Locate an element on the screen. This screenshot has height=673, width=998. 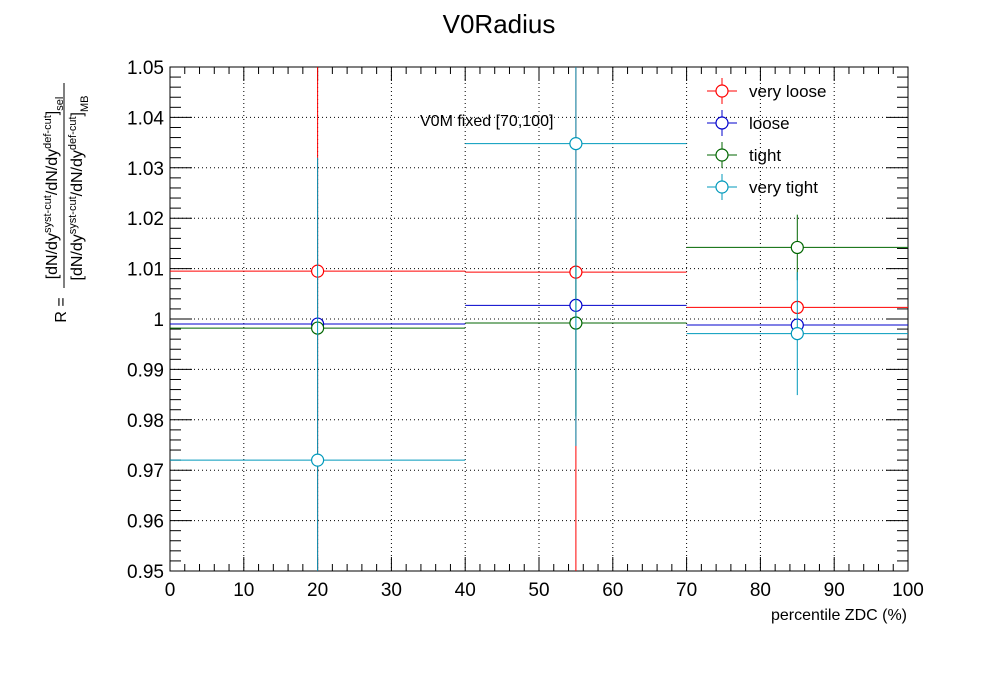
legend-label: very tight is located at coordinates (783, 187).